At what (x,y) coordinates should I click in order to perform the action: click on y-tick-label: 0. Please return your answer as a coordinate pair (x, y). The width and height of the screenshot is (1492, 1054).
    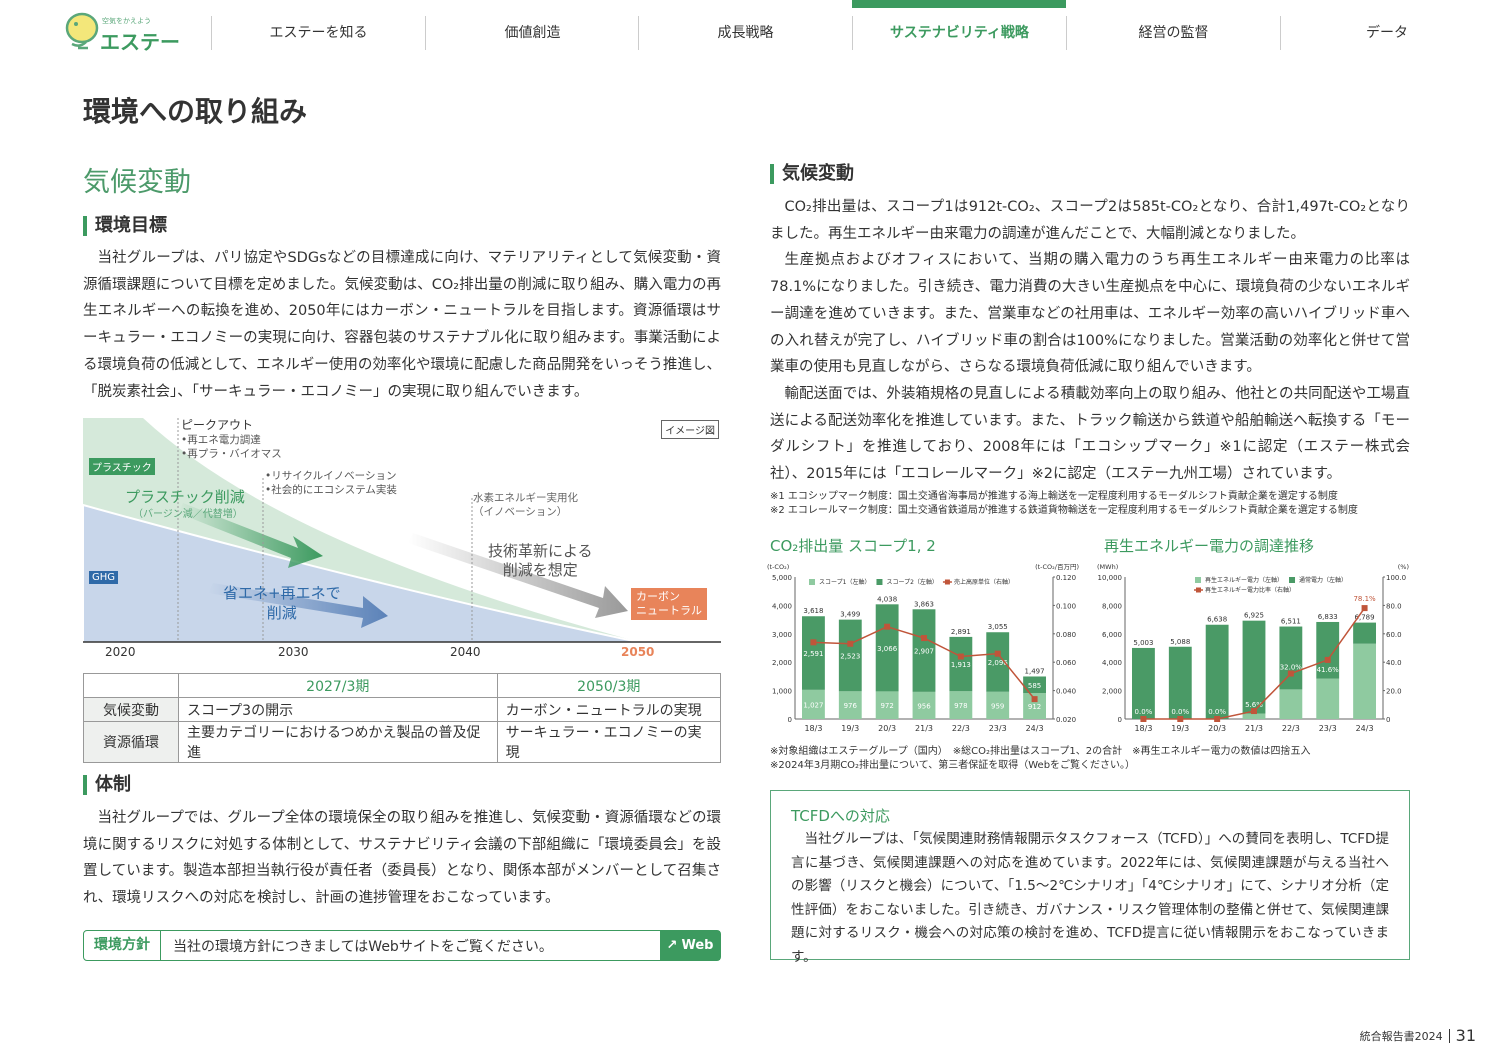
    Looking at the image, I should click on (790, 720).